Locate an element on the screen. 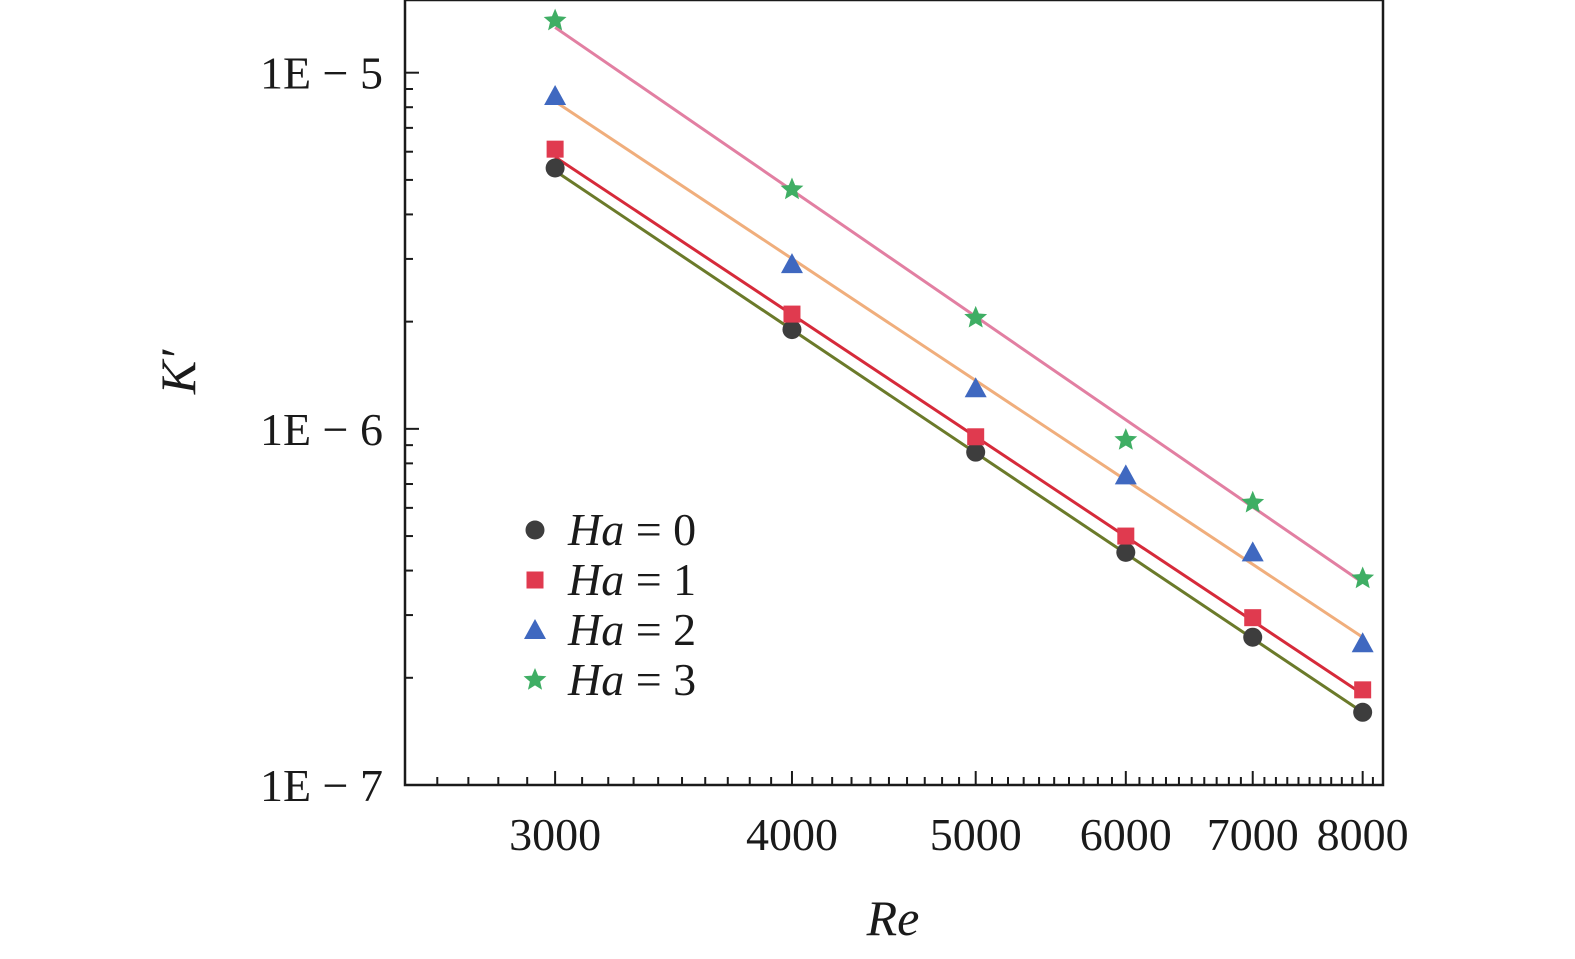 This screenshot has width=1575, height=959. legend: Ha = 0Ha = 1Ha = 2Ha = 3 is located at coordinates (609, 604).